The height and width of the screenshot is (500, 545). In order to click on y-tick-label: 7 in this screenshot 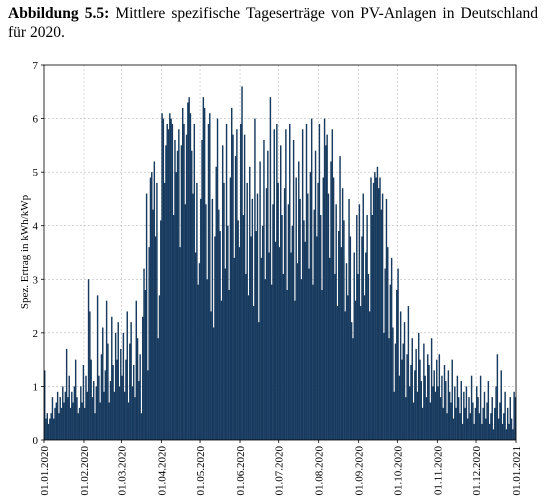, I will do `click(36, 66)`.